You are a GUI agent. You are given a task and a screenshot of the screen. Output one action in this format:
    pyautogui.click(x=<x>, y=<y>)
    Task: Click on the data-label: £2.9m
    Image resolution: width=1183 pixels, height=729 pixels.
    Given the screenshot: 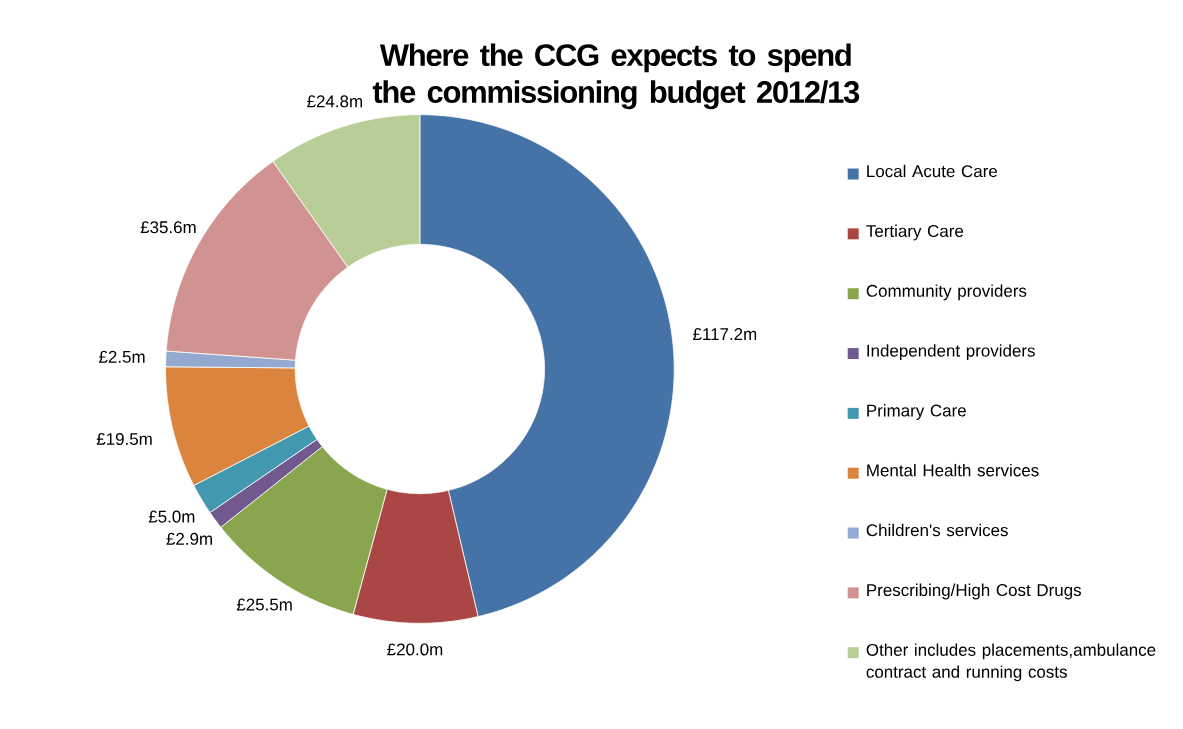 What is the action you would take?
    pyautogui.click(x=189, y=538)
    